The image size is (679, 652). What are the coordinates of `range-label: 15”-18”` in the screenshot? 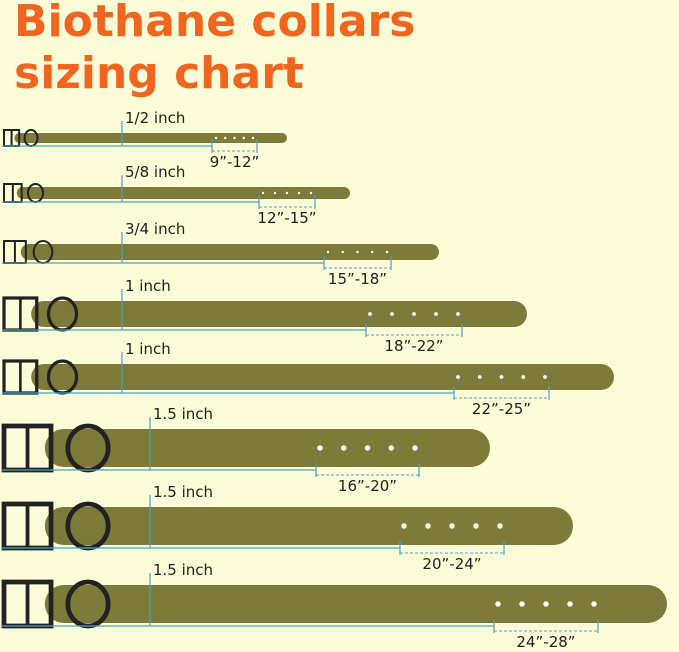 It's located at (357, 279).